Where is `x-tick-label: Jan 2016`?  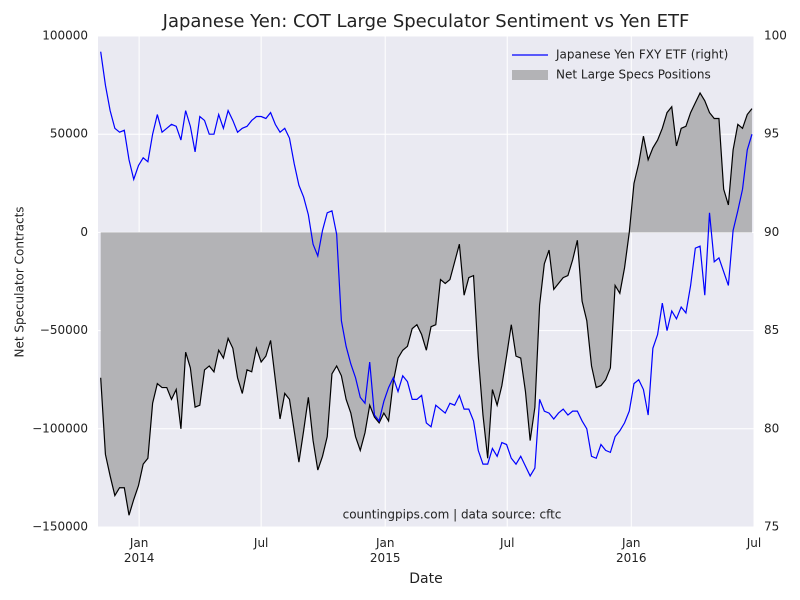
x-tick-label: Jan 2016 is located at coordinates (631, 550).